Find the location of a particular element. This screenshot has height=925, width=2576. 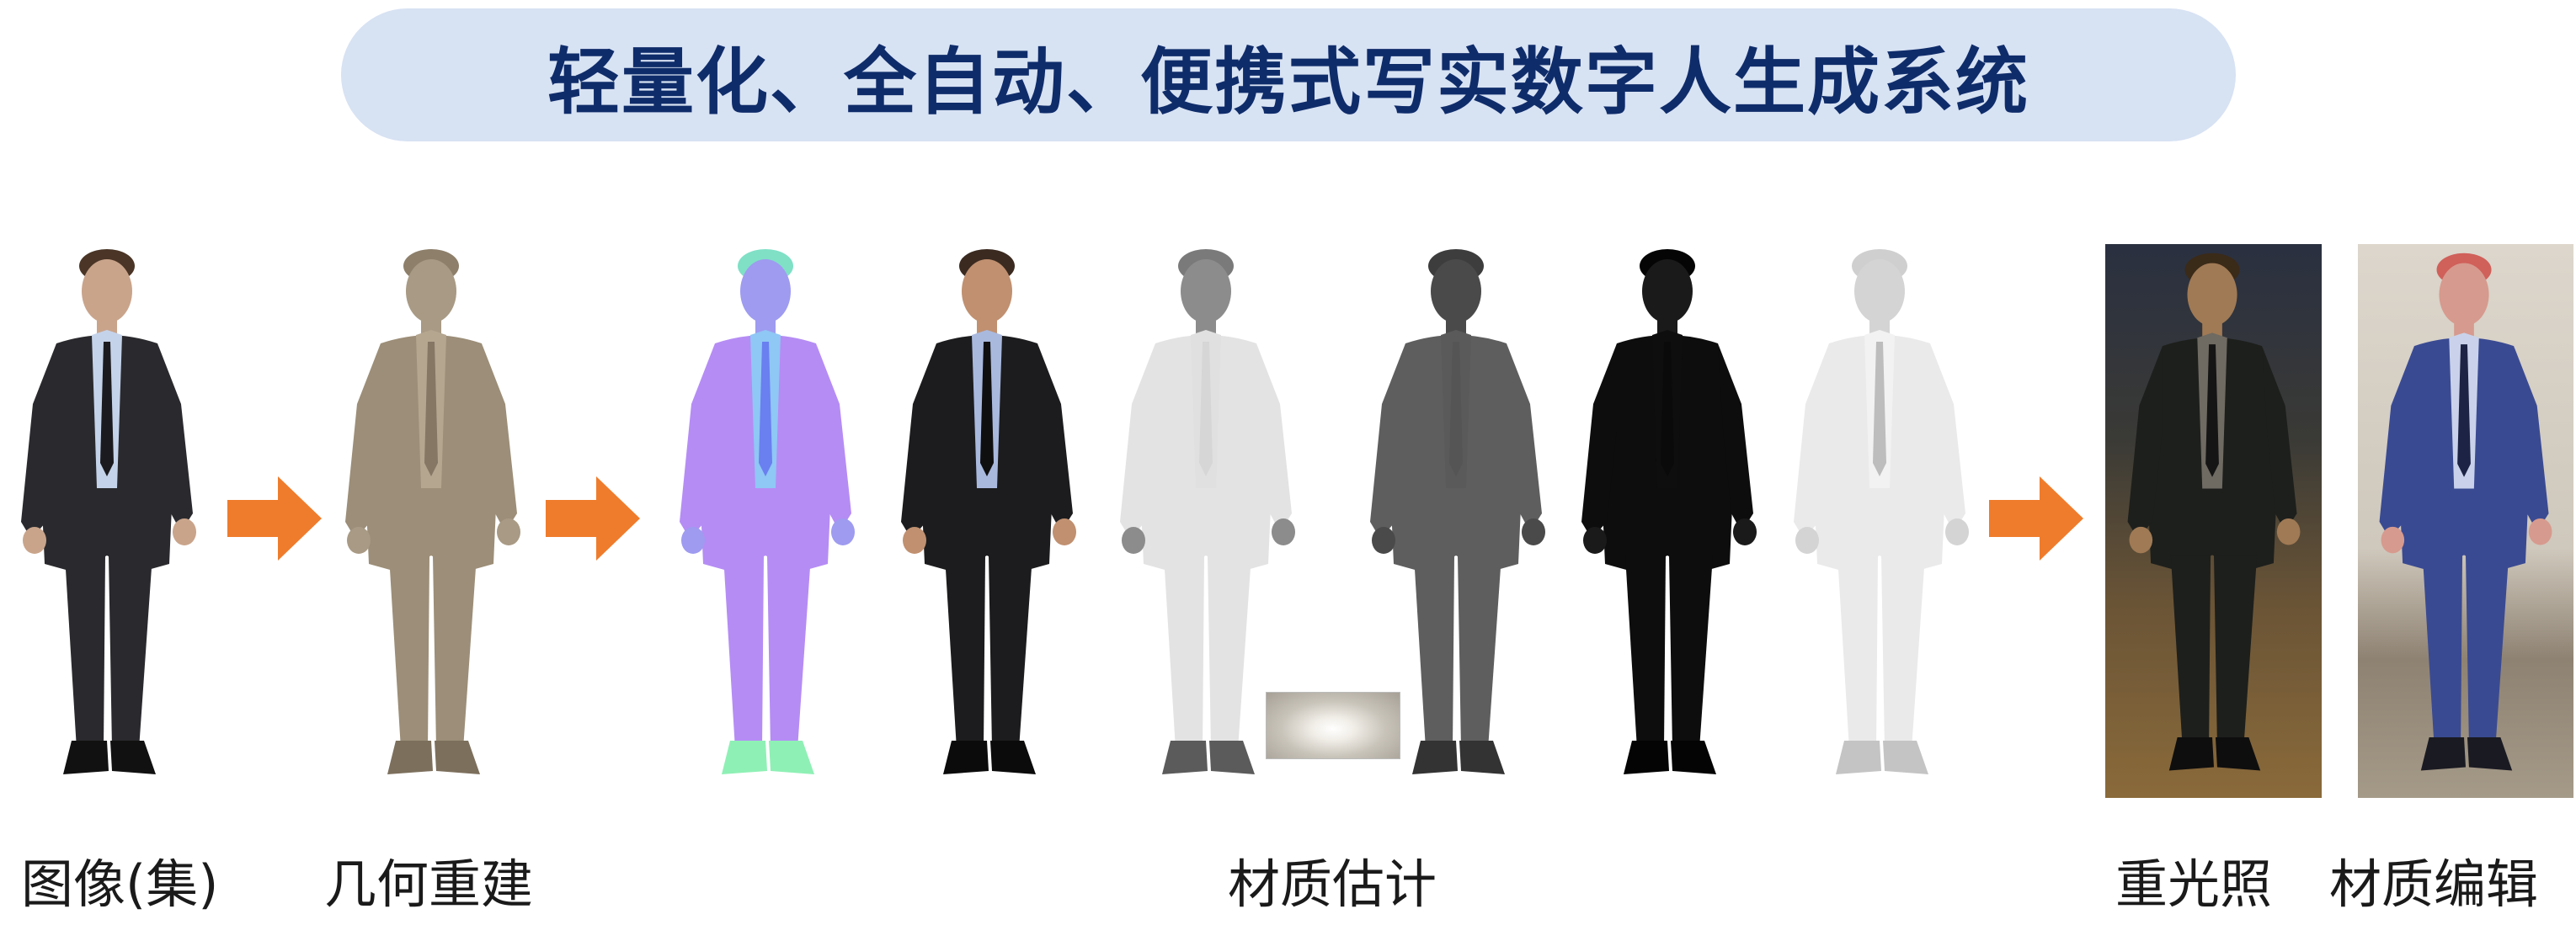

roughness-map is located at coordinates (1208, 518).